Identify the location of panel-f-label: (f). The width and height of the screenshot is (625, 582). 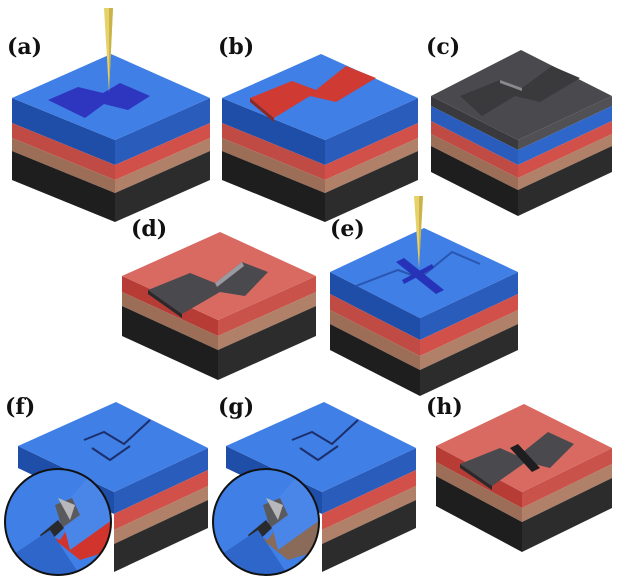
(20, 407).